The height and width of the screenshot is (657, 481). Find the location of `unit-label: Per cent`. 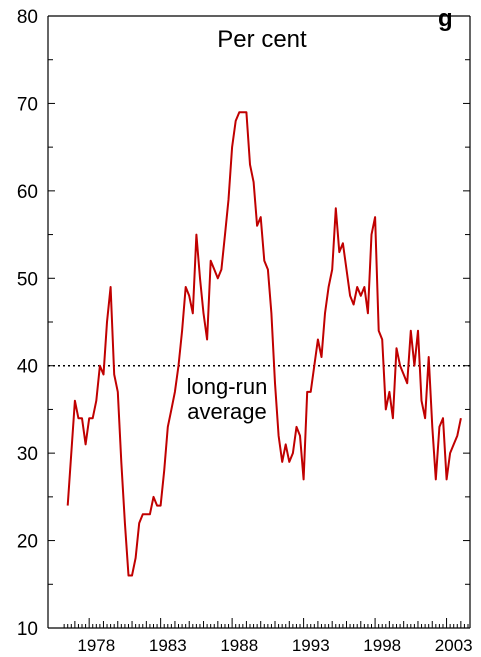

unit-label: Per cent is located at coordinates (262, 39).